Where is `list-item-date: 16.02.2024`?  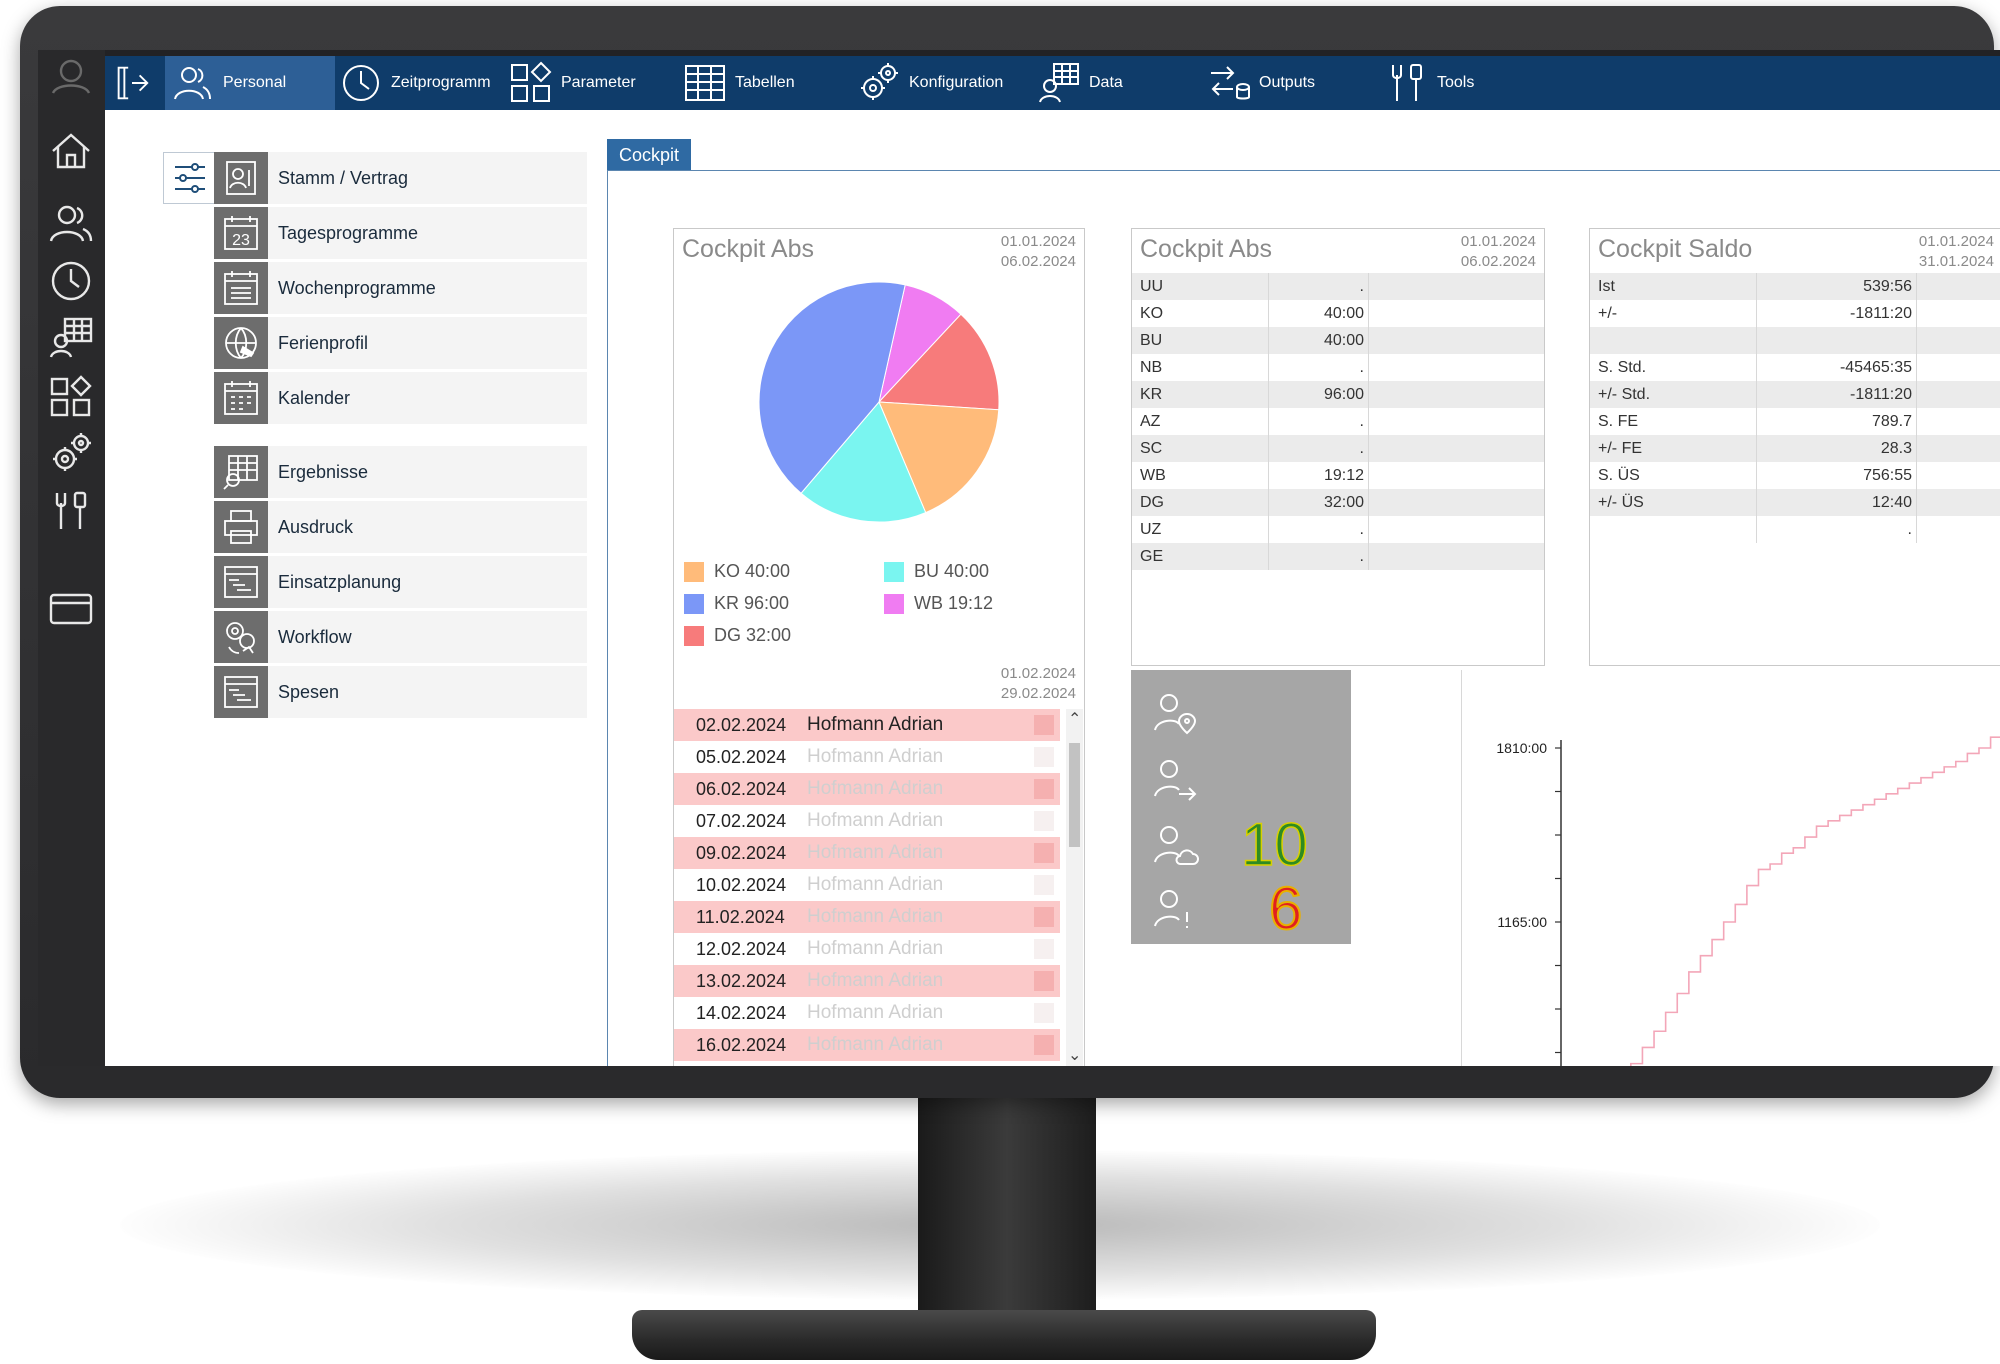 list-item-date: 16.02.2024 is located at coordinates (741, 1045).